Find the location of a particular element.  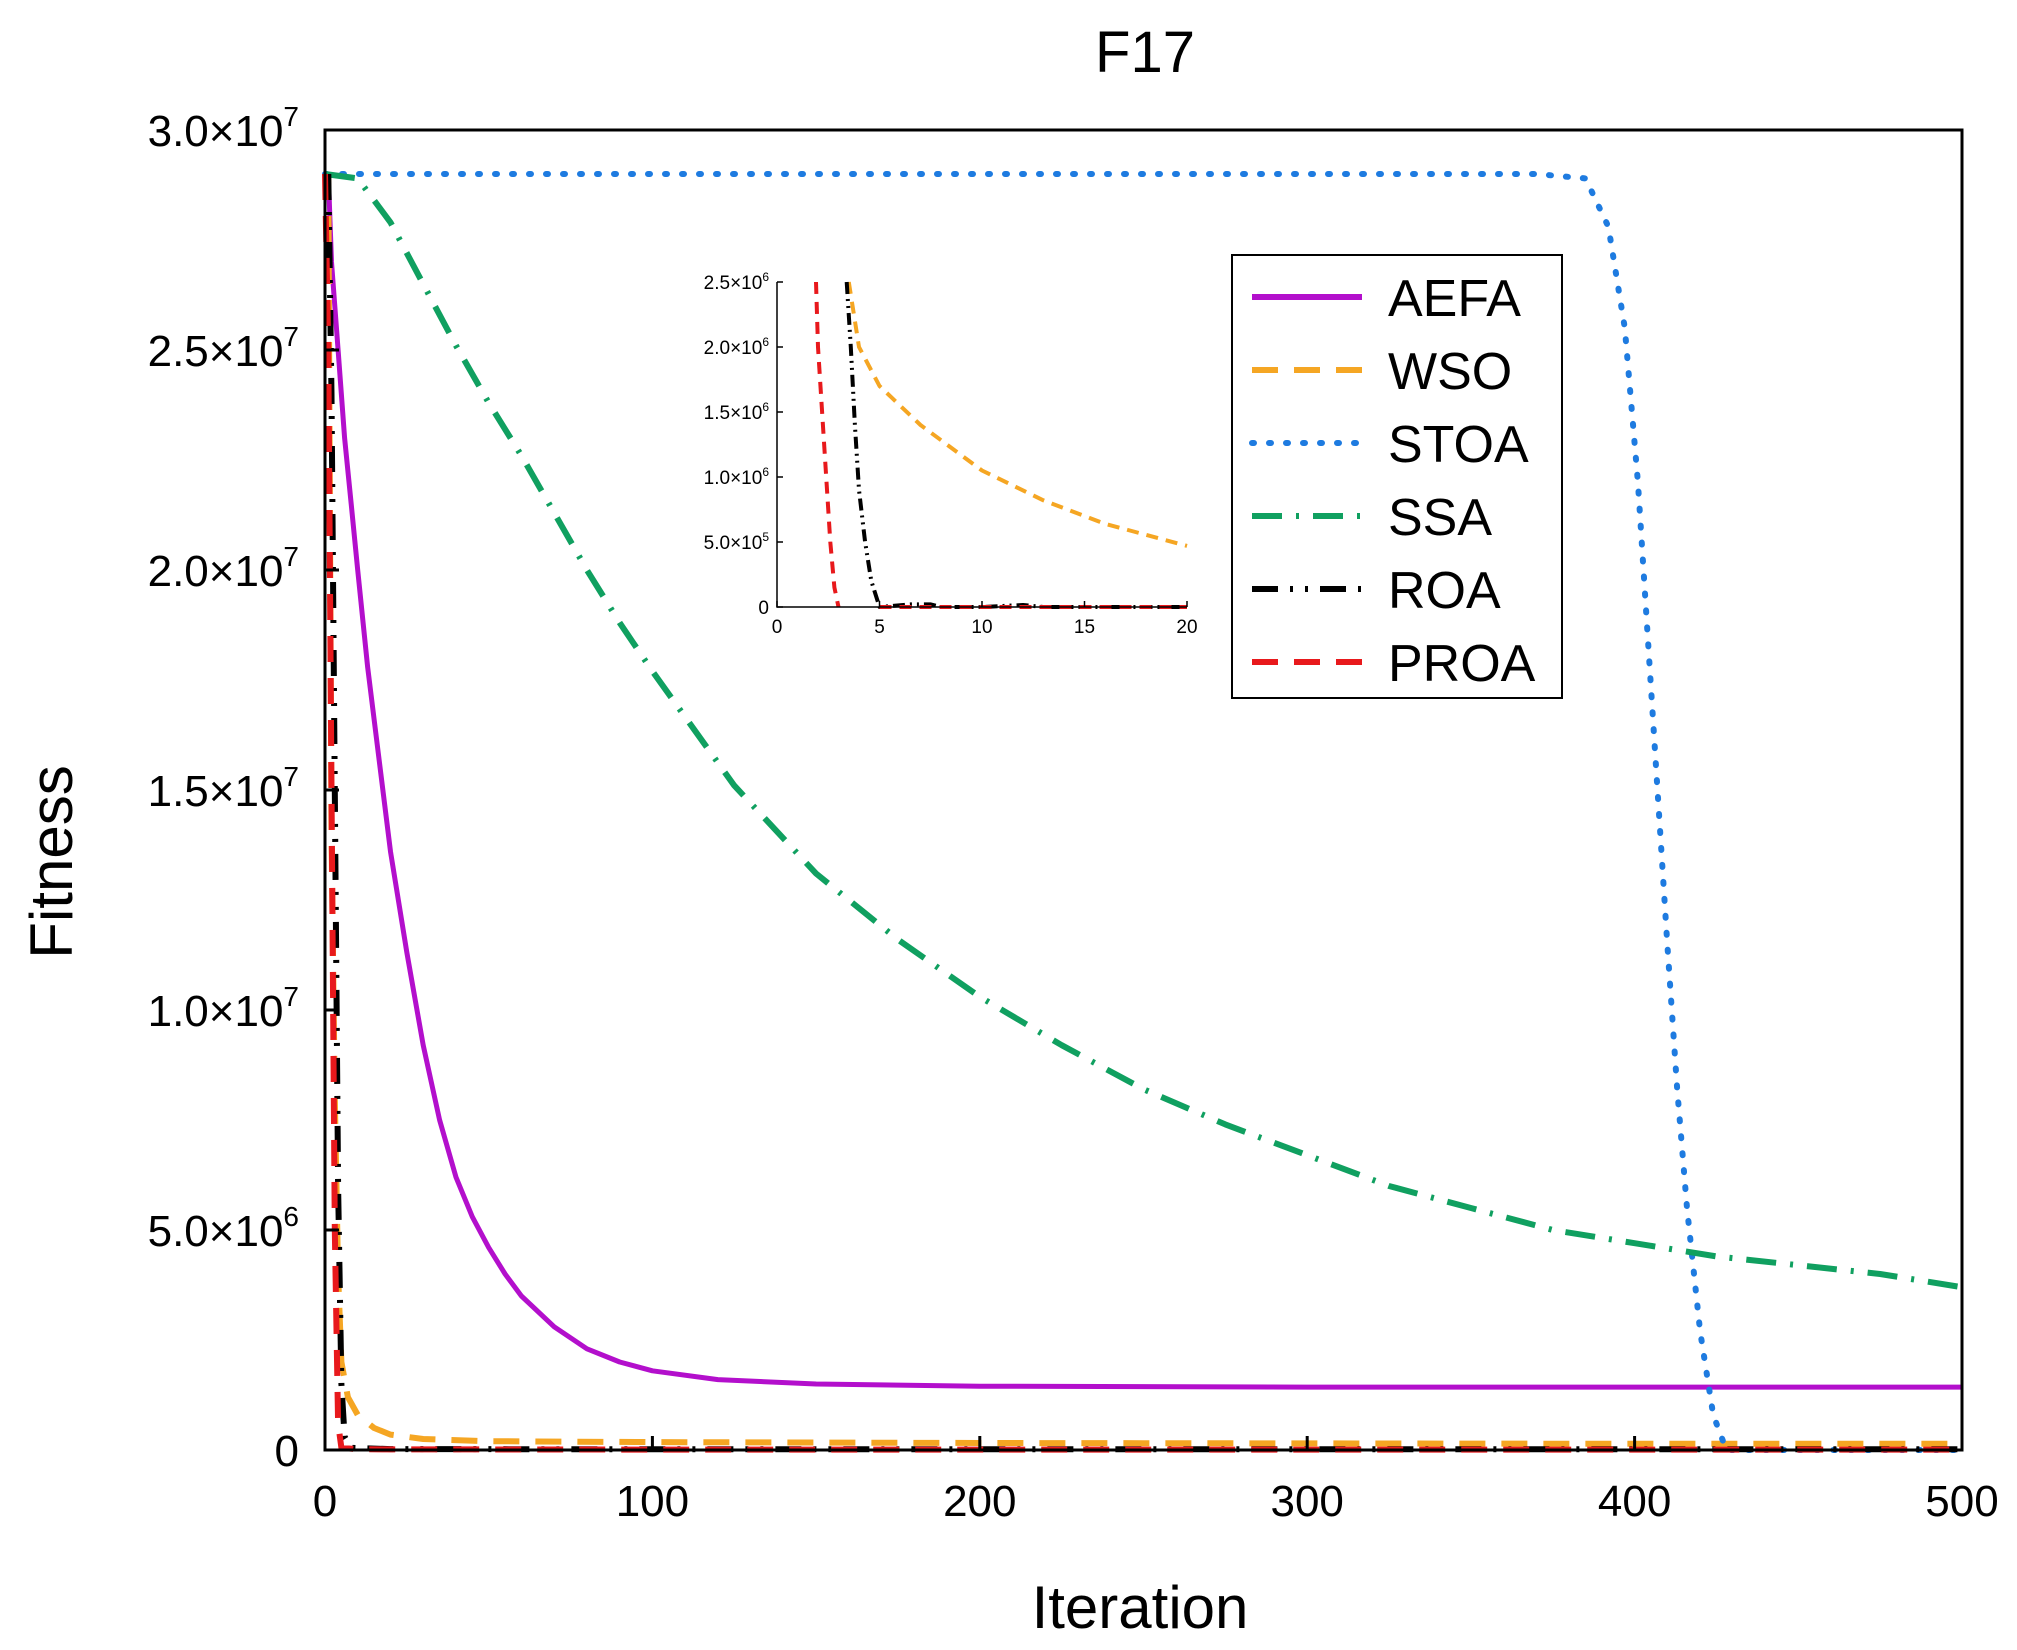

y-axis-label: Fitness is located at coordinates (51, 861).